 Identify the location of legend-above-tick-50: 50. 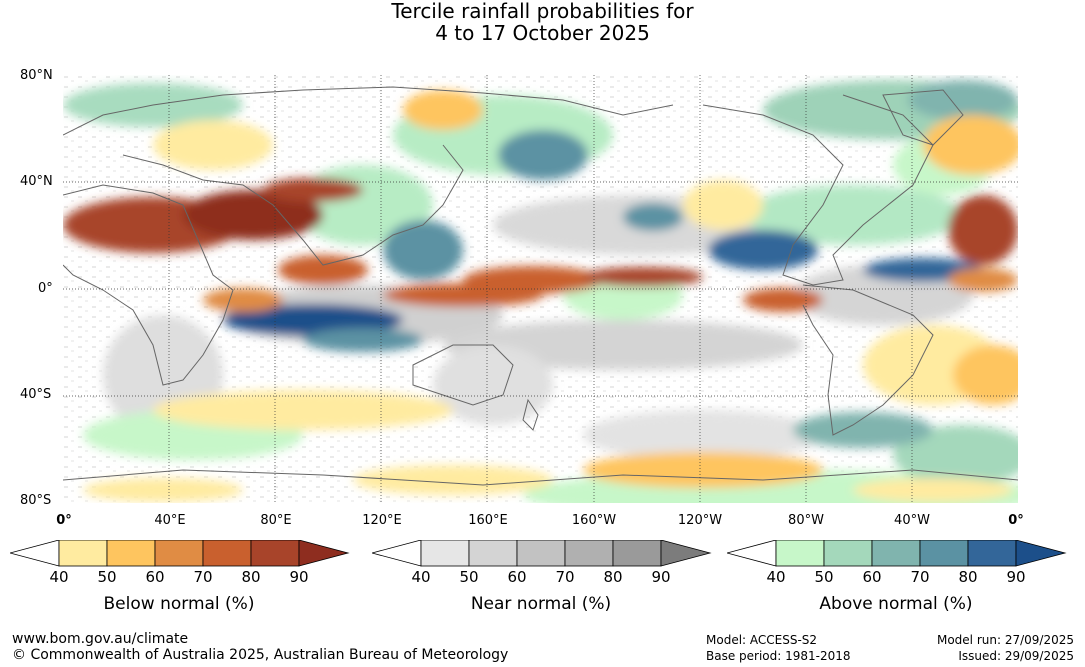
(824, 577).